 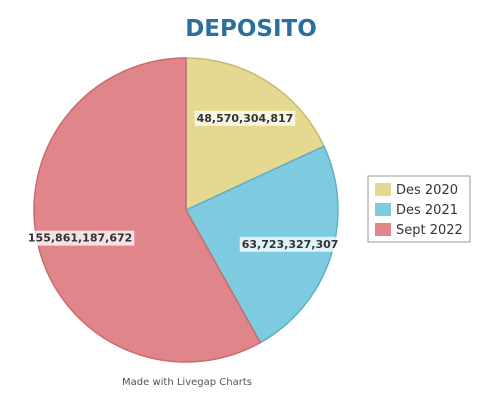 I want to click on data-label-des-2020: 48,570,304,817, so click(x=245, y=118).